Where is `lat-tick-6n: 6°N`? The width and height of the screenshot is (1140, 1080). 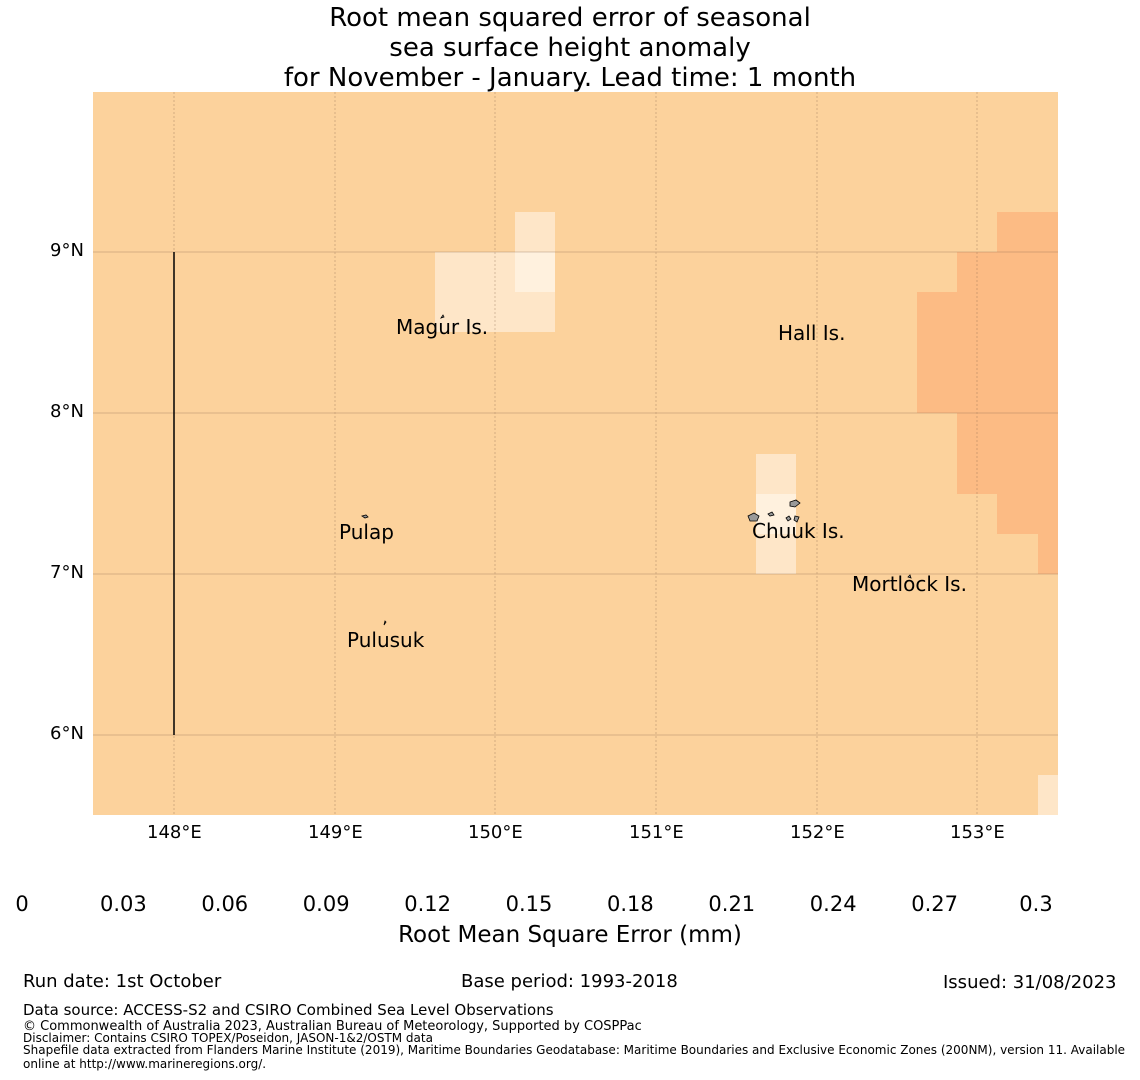
lat-tick-6n: 6°N is located at coordinates (67, 733).